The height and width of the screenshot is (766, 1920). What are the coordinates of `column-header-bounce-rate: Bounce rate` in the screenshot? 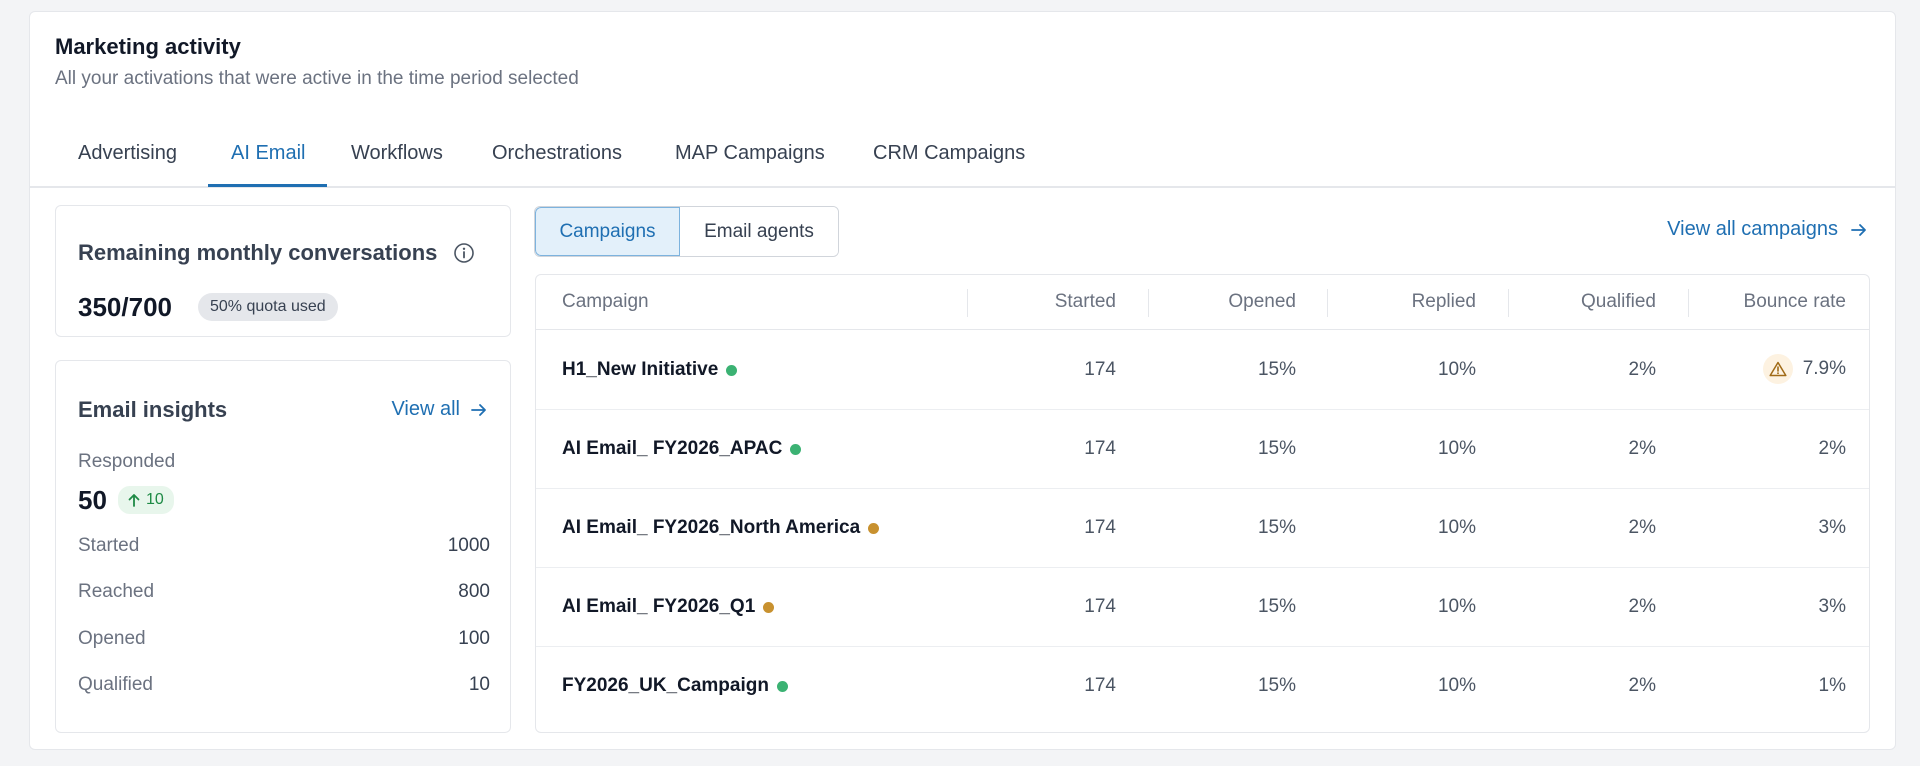 It's located at (1794, 301).